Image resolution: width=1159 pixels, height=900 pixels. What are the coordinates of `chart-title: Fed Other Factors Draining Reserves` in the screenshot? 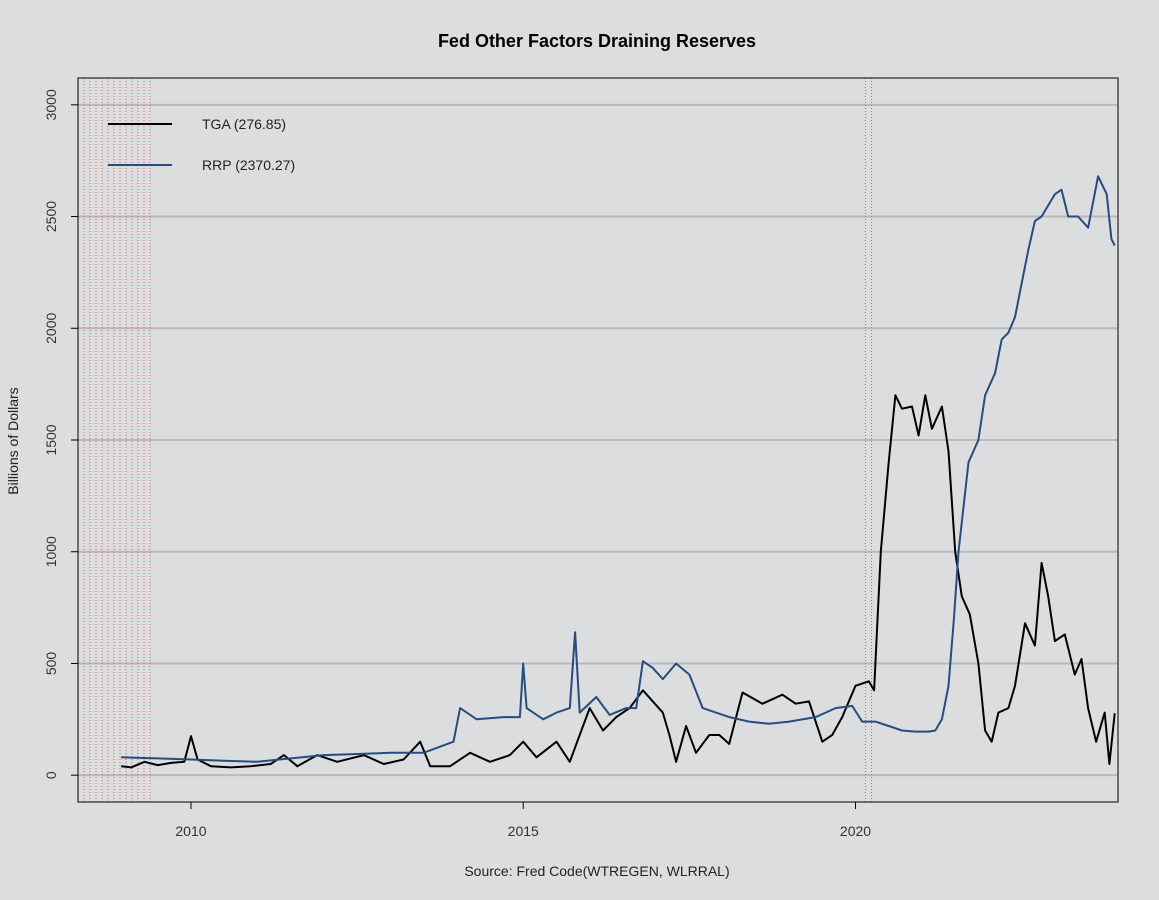 It's located at (597, 41).